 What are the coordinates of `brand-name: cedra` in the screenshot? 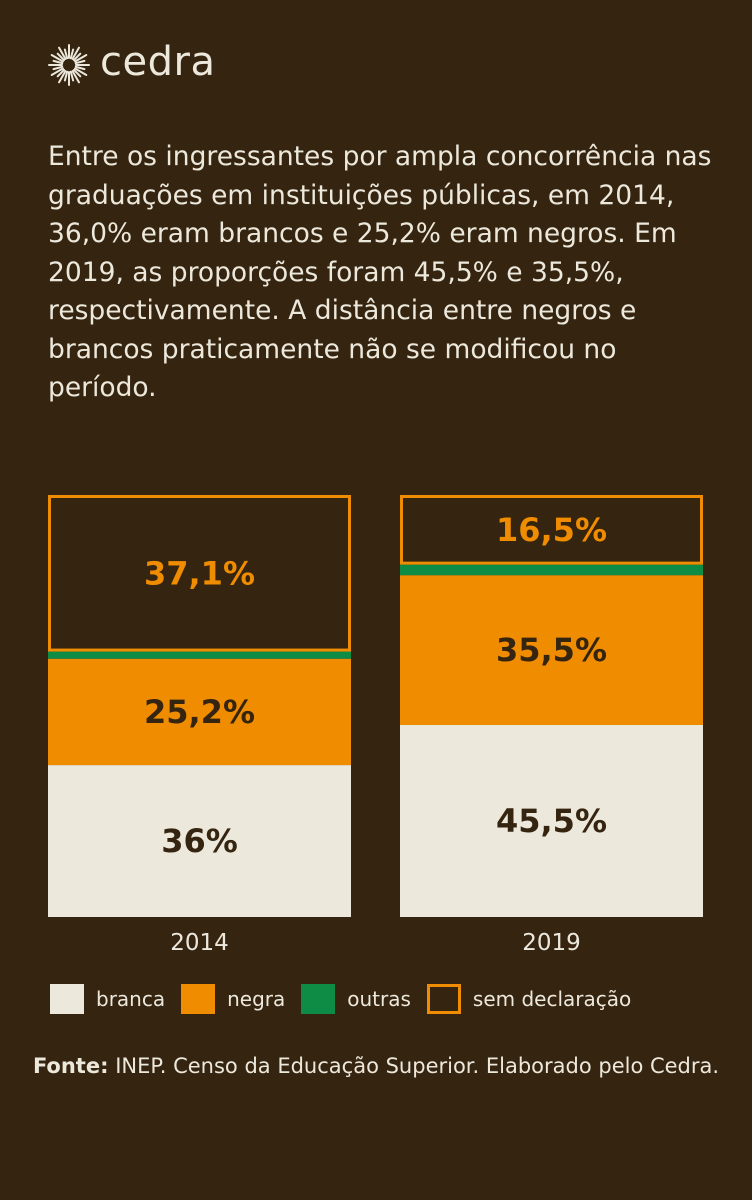 It's located at (158, 62).